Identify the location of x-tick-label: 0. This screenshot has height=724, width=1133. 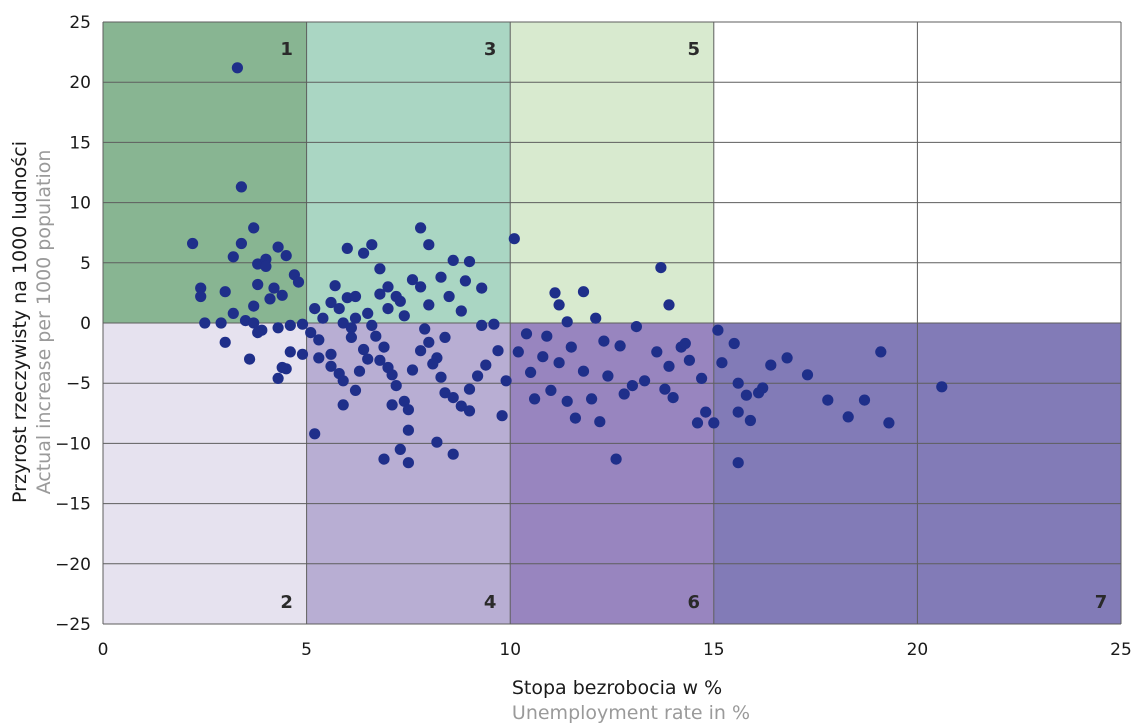
(103, 650).